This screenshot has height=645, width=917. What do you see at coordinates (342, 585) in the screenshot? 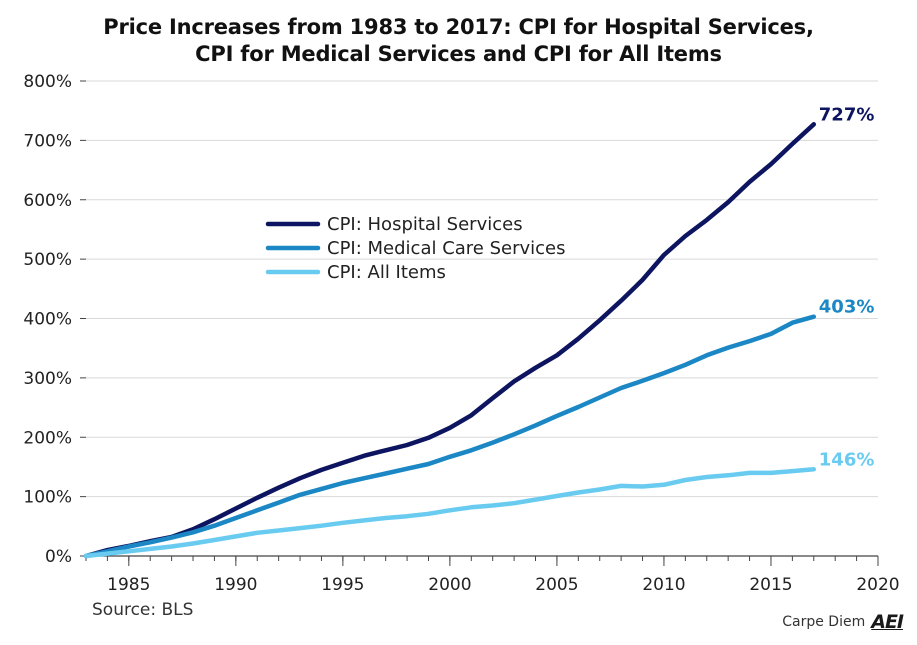
I see `x-tick-label: 1995` at bounding box center [342, 585].